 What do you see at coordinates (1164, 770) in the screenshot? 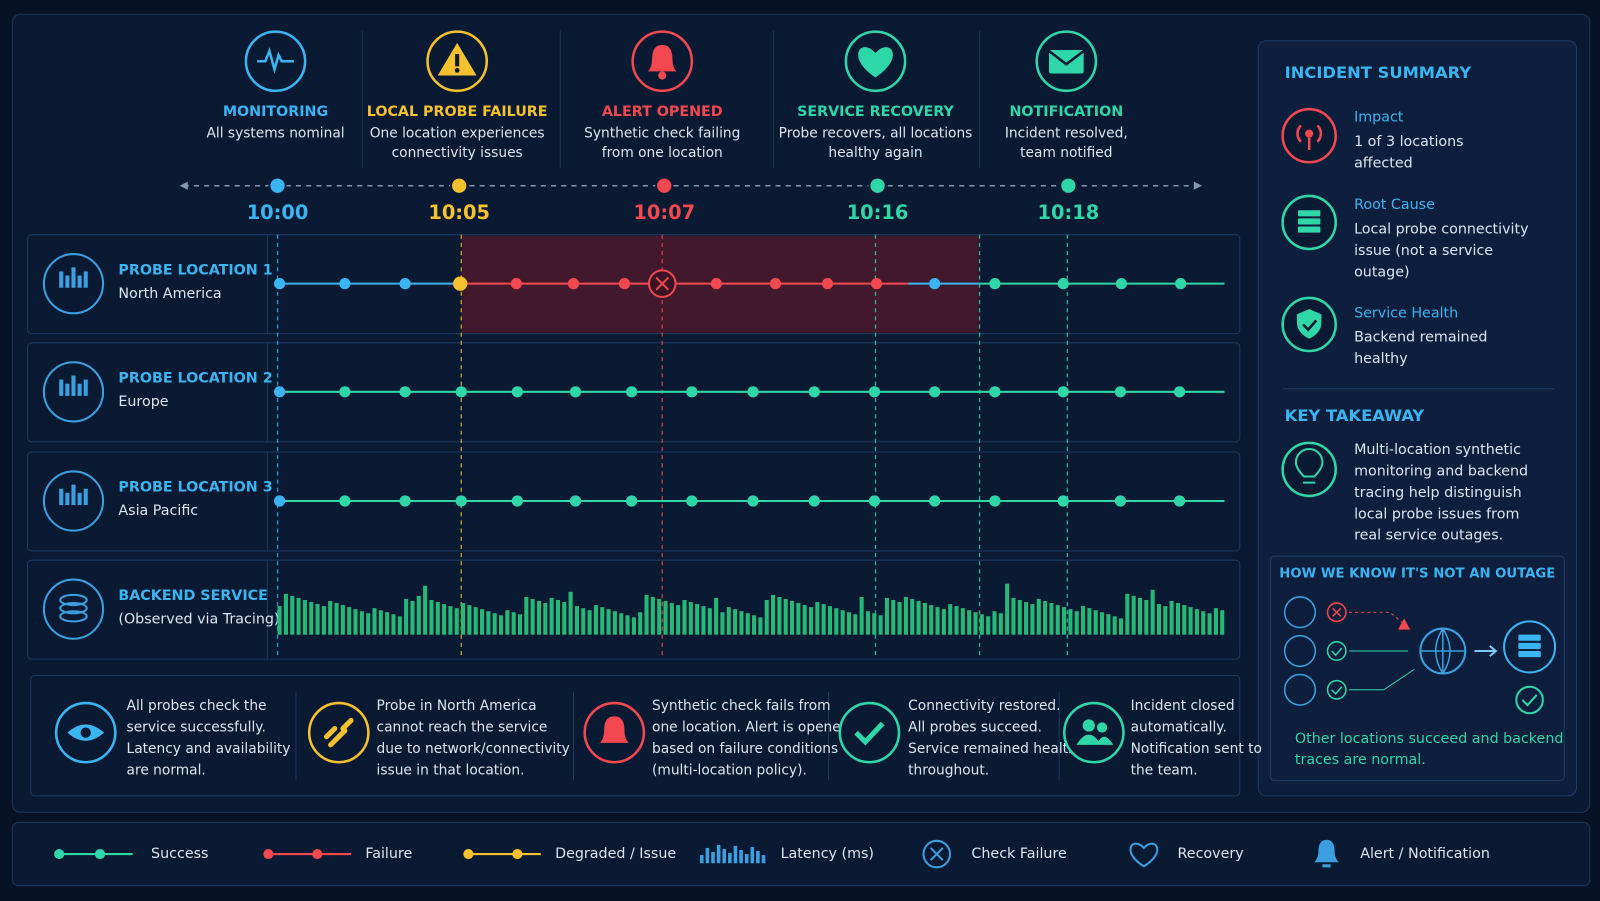
I see `note-text: the team.` at bounding box center [1164, 770].